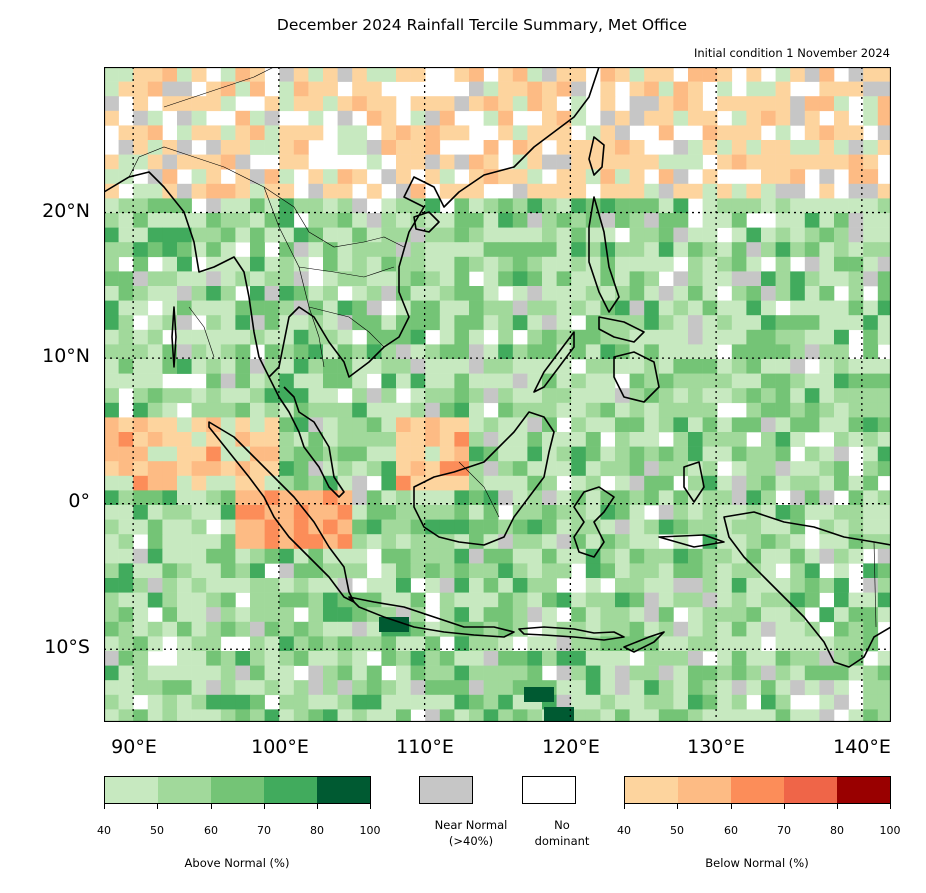  Describe the element at coordinates (471, 833) in the screenshot. I see `near-normal-label: Near Normal (>40%)` at that location.